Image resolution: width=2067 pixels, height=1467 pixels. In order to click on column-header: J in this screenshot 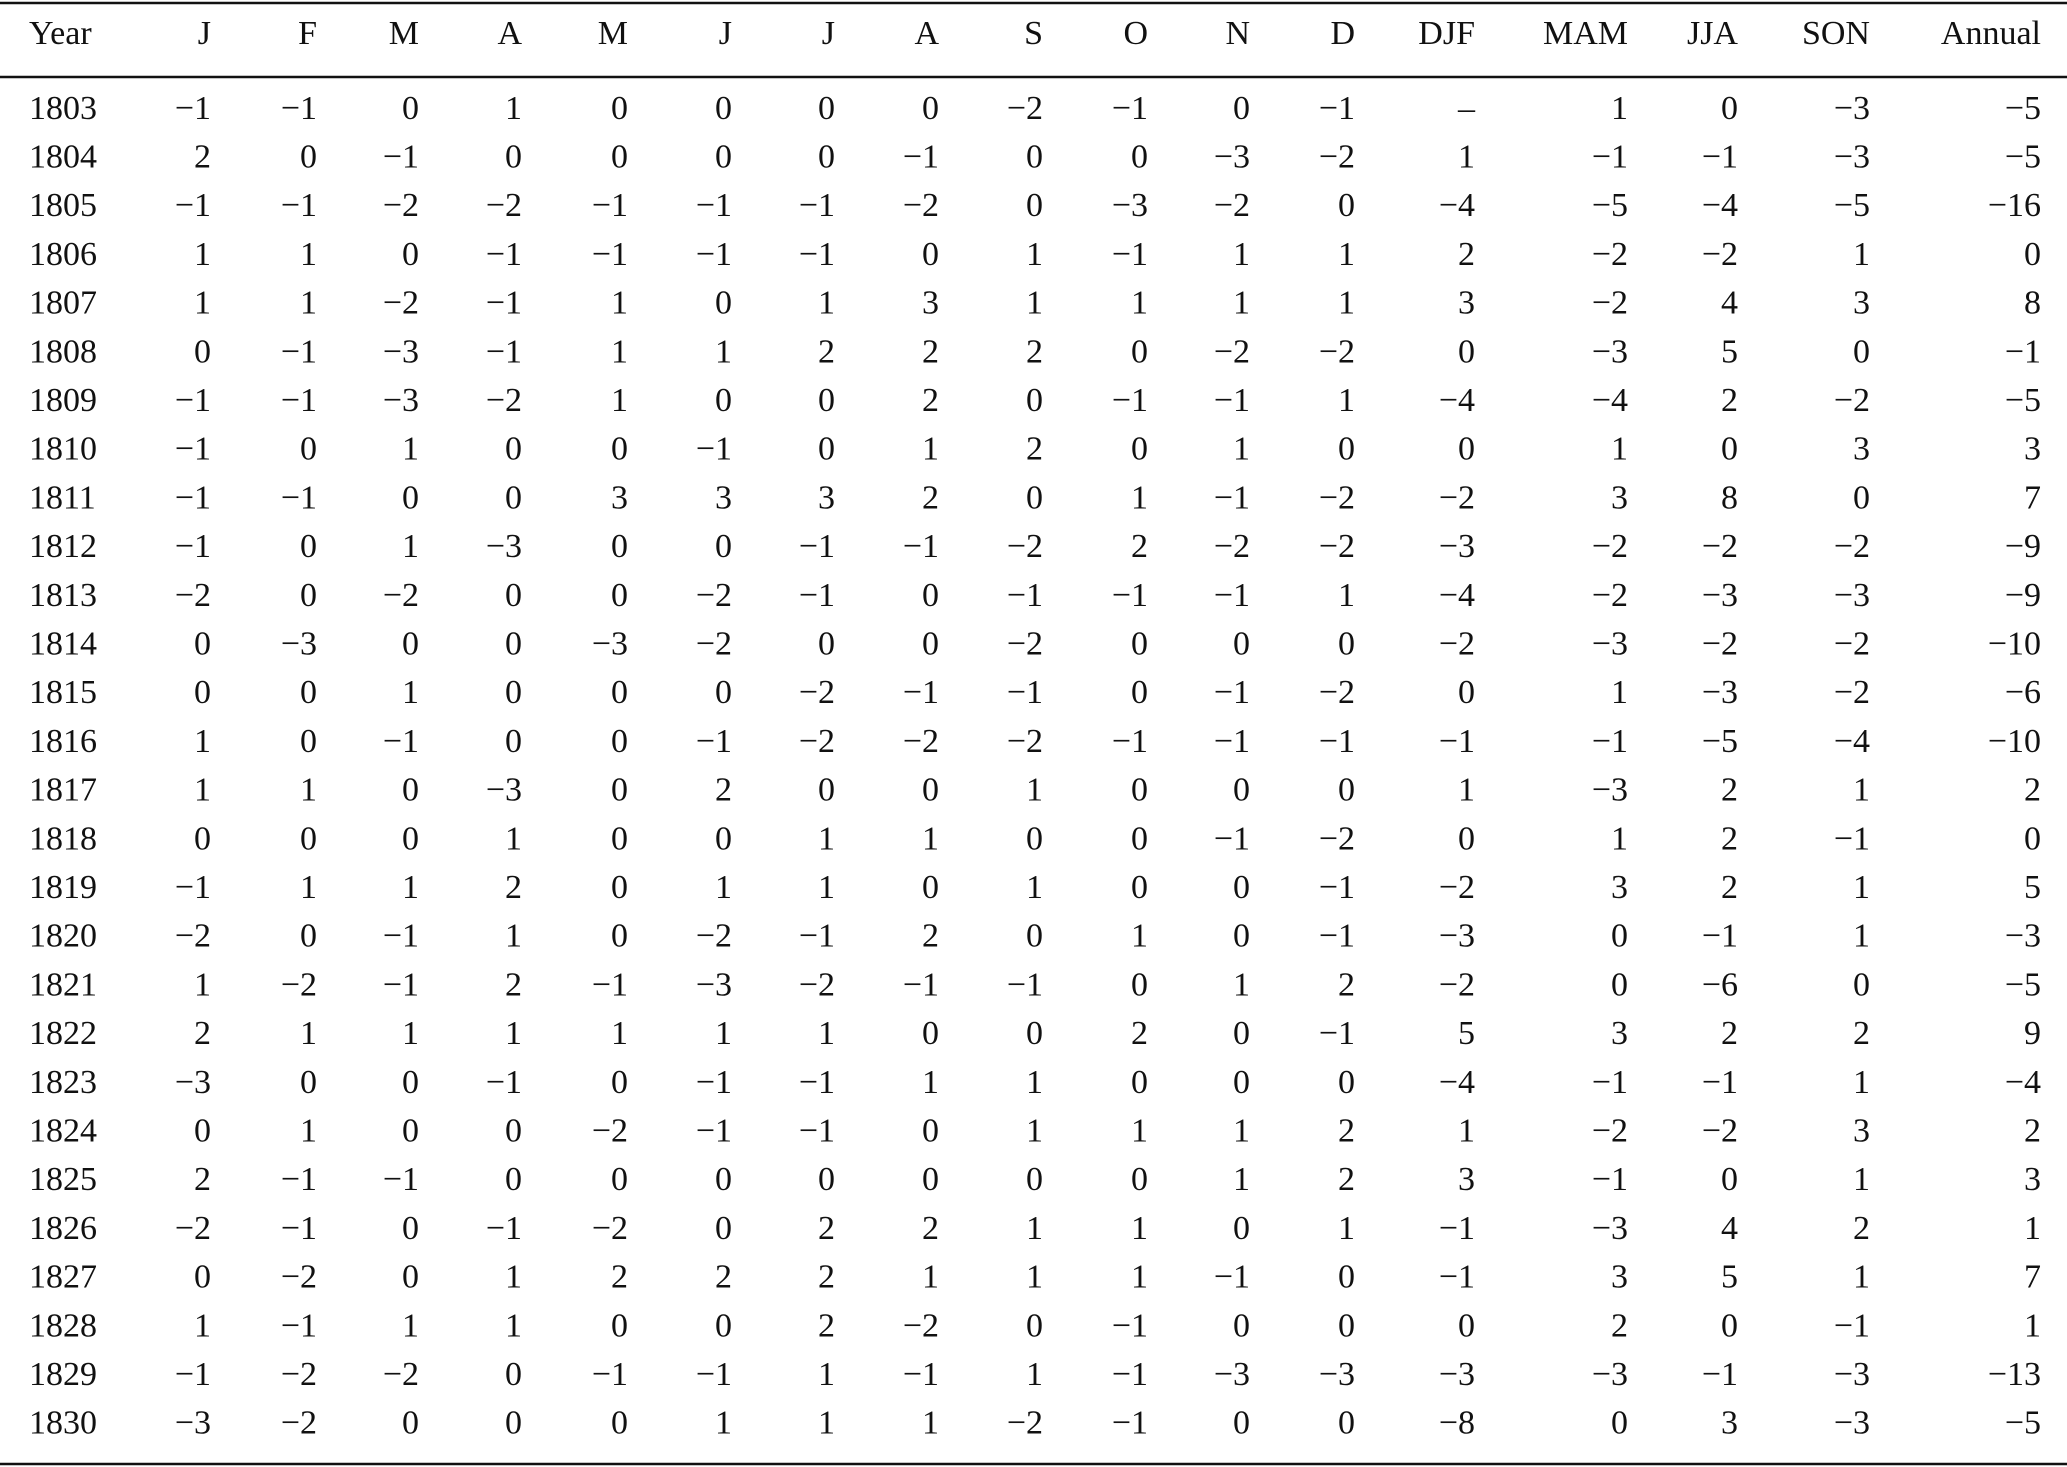, I will do `click(725, 33)`.